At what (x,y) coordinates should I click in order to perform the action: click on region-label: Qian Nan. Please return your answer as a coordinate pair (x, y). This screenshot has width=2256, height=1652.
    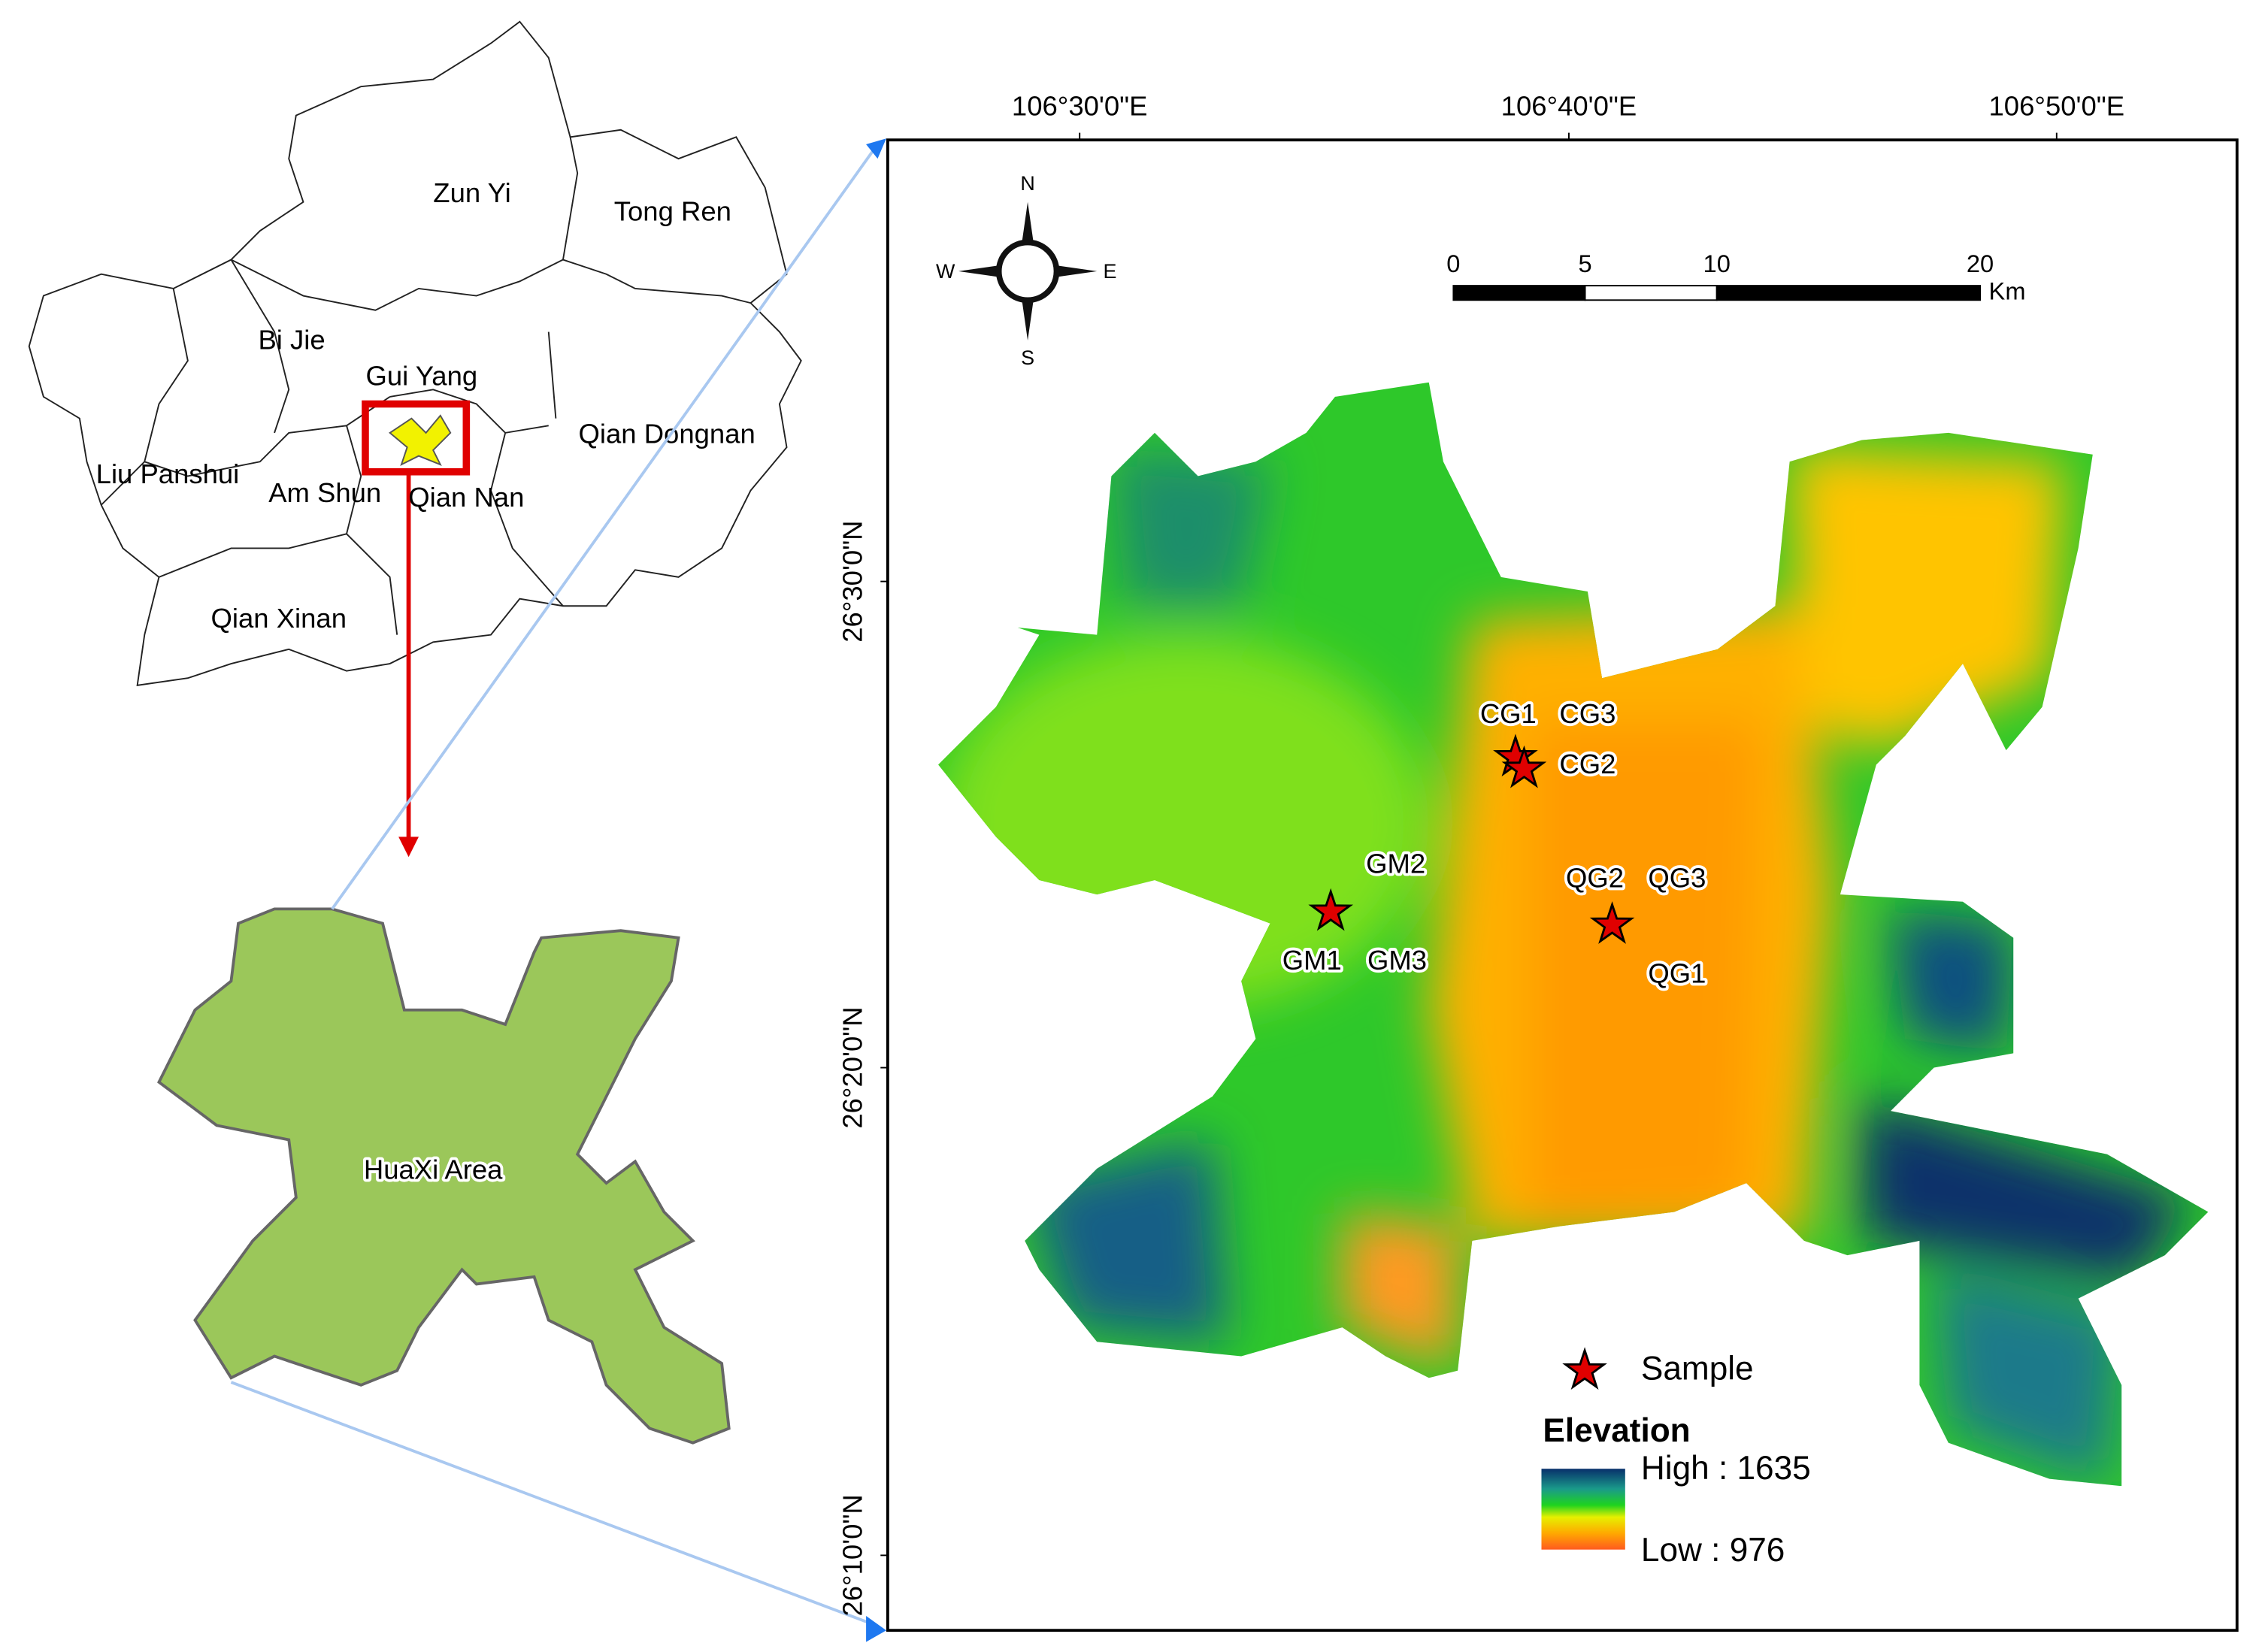
    Looking at the image, I should click on (466, 497).